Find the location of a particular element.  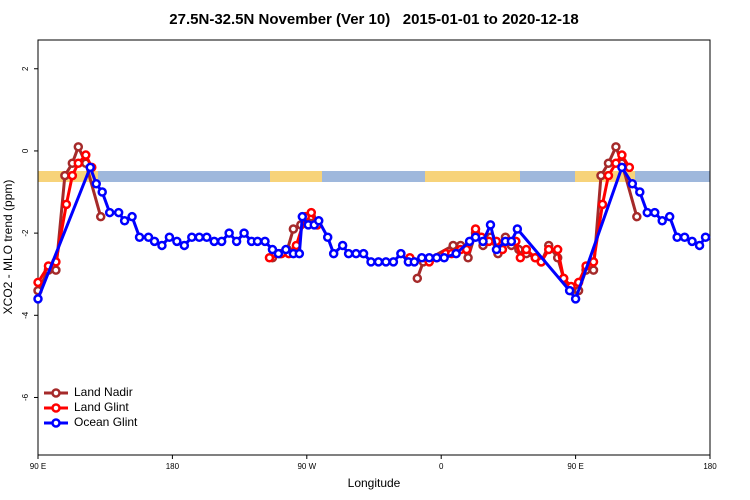

x-tick-label: 0 is located at coordinates (441, 466).